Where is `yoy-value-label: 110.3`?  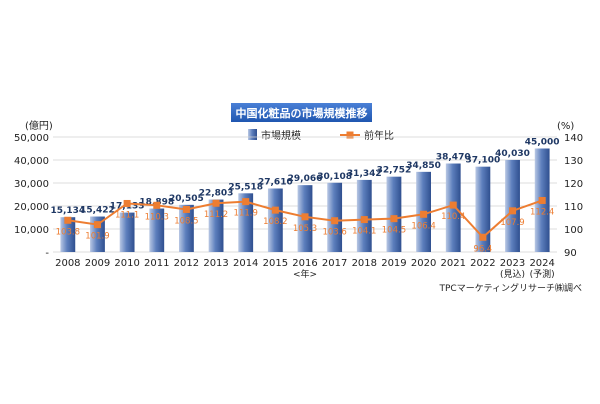
yoy-value-label: 110.3 is located at coordinates (157, 217).